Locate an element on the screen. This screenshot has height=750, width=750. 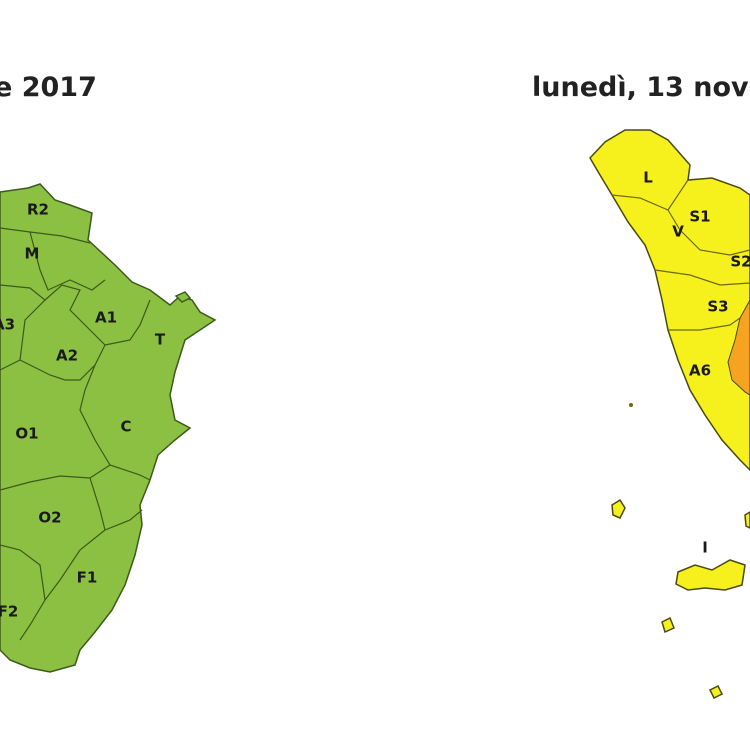
zone-label: M is located at coordinates (32, 254).